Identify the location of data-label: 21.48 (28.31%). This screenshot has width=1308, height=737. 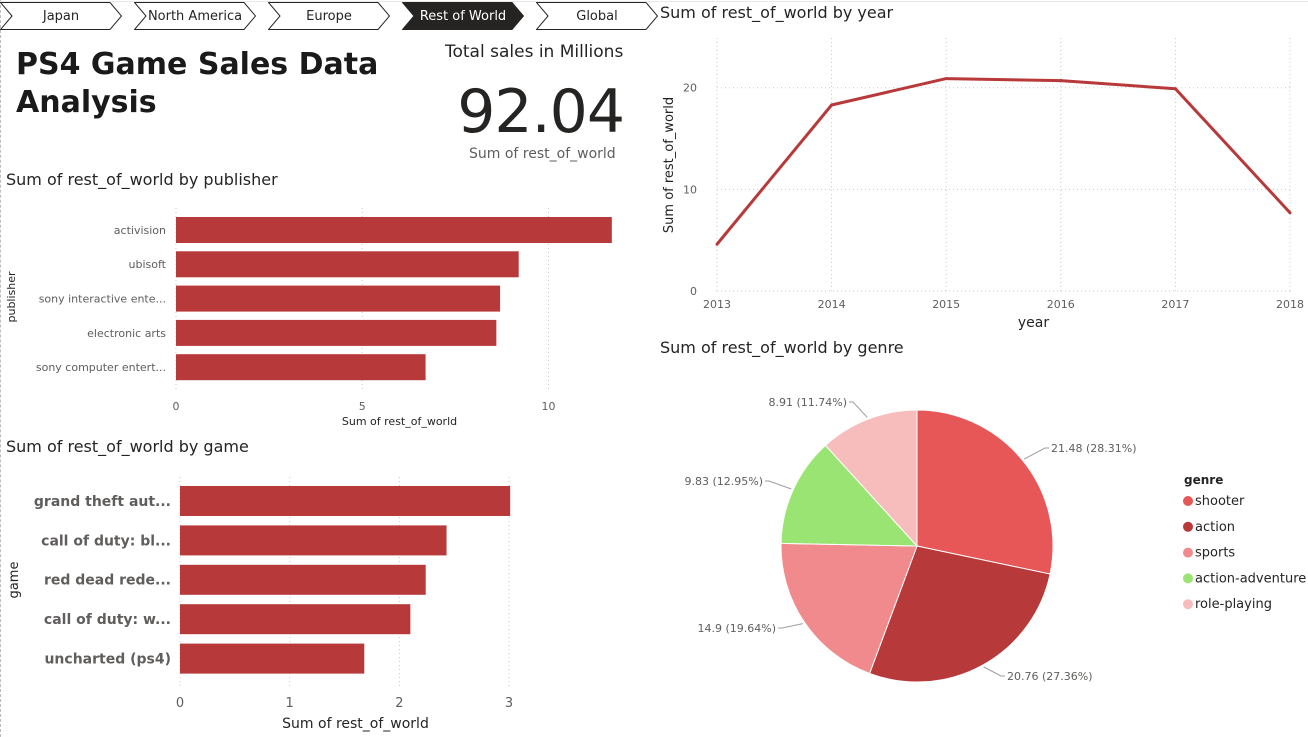
(1094, 448).